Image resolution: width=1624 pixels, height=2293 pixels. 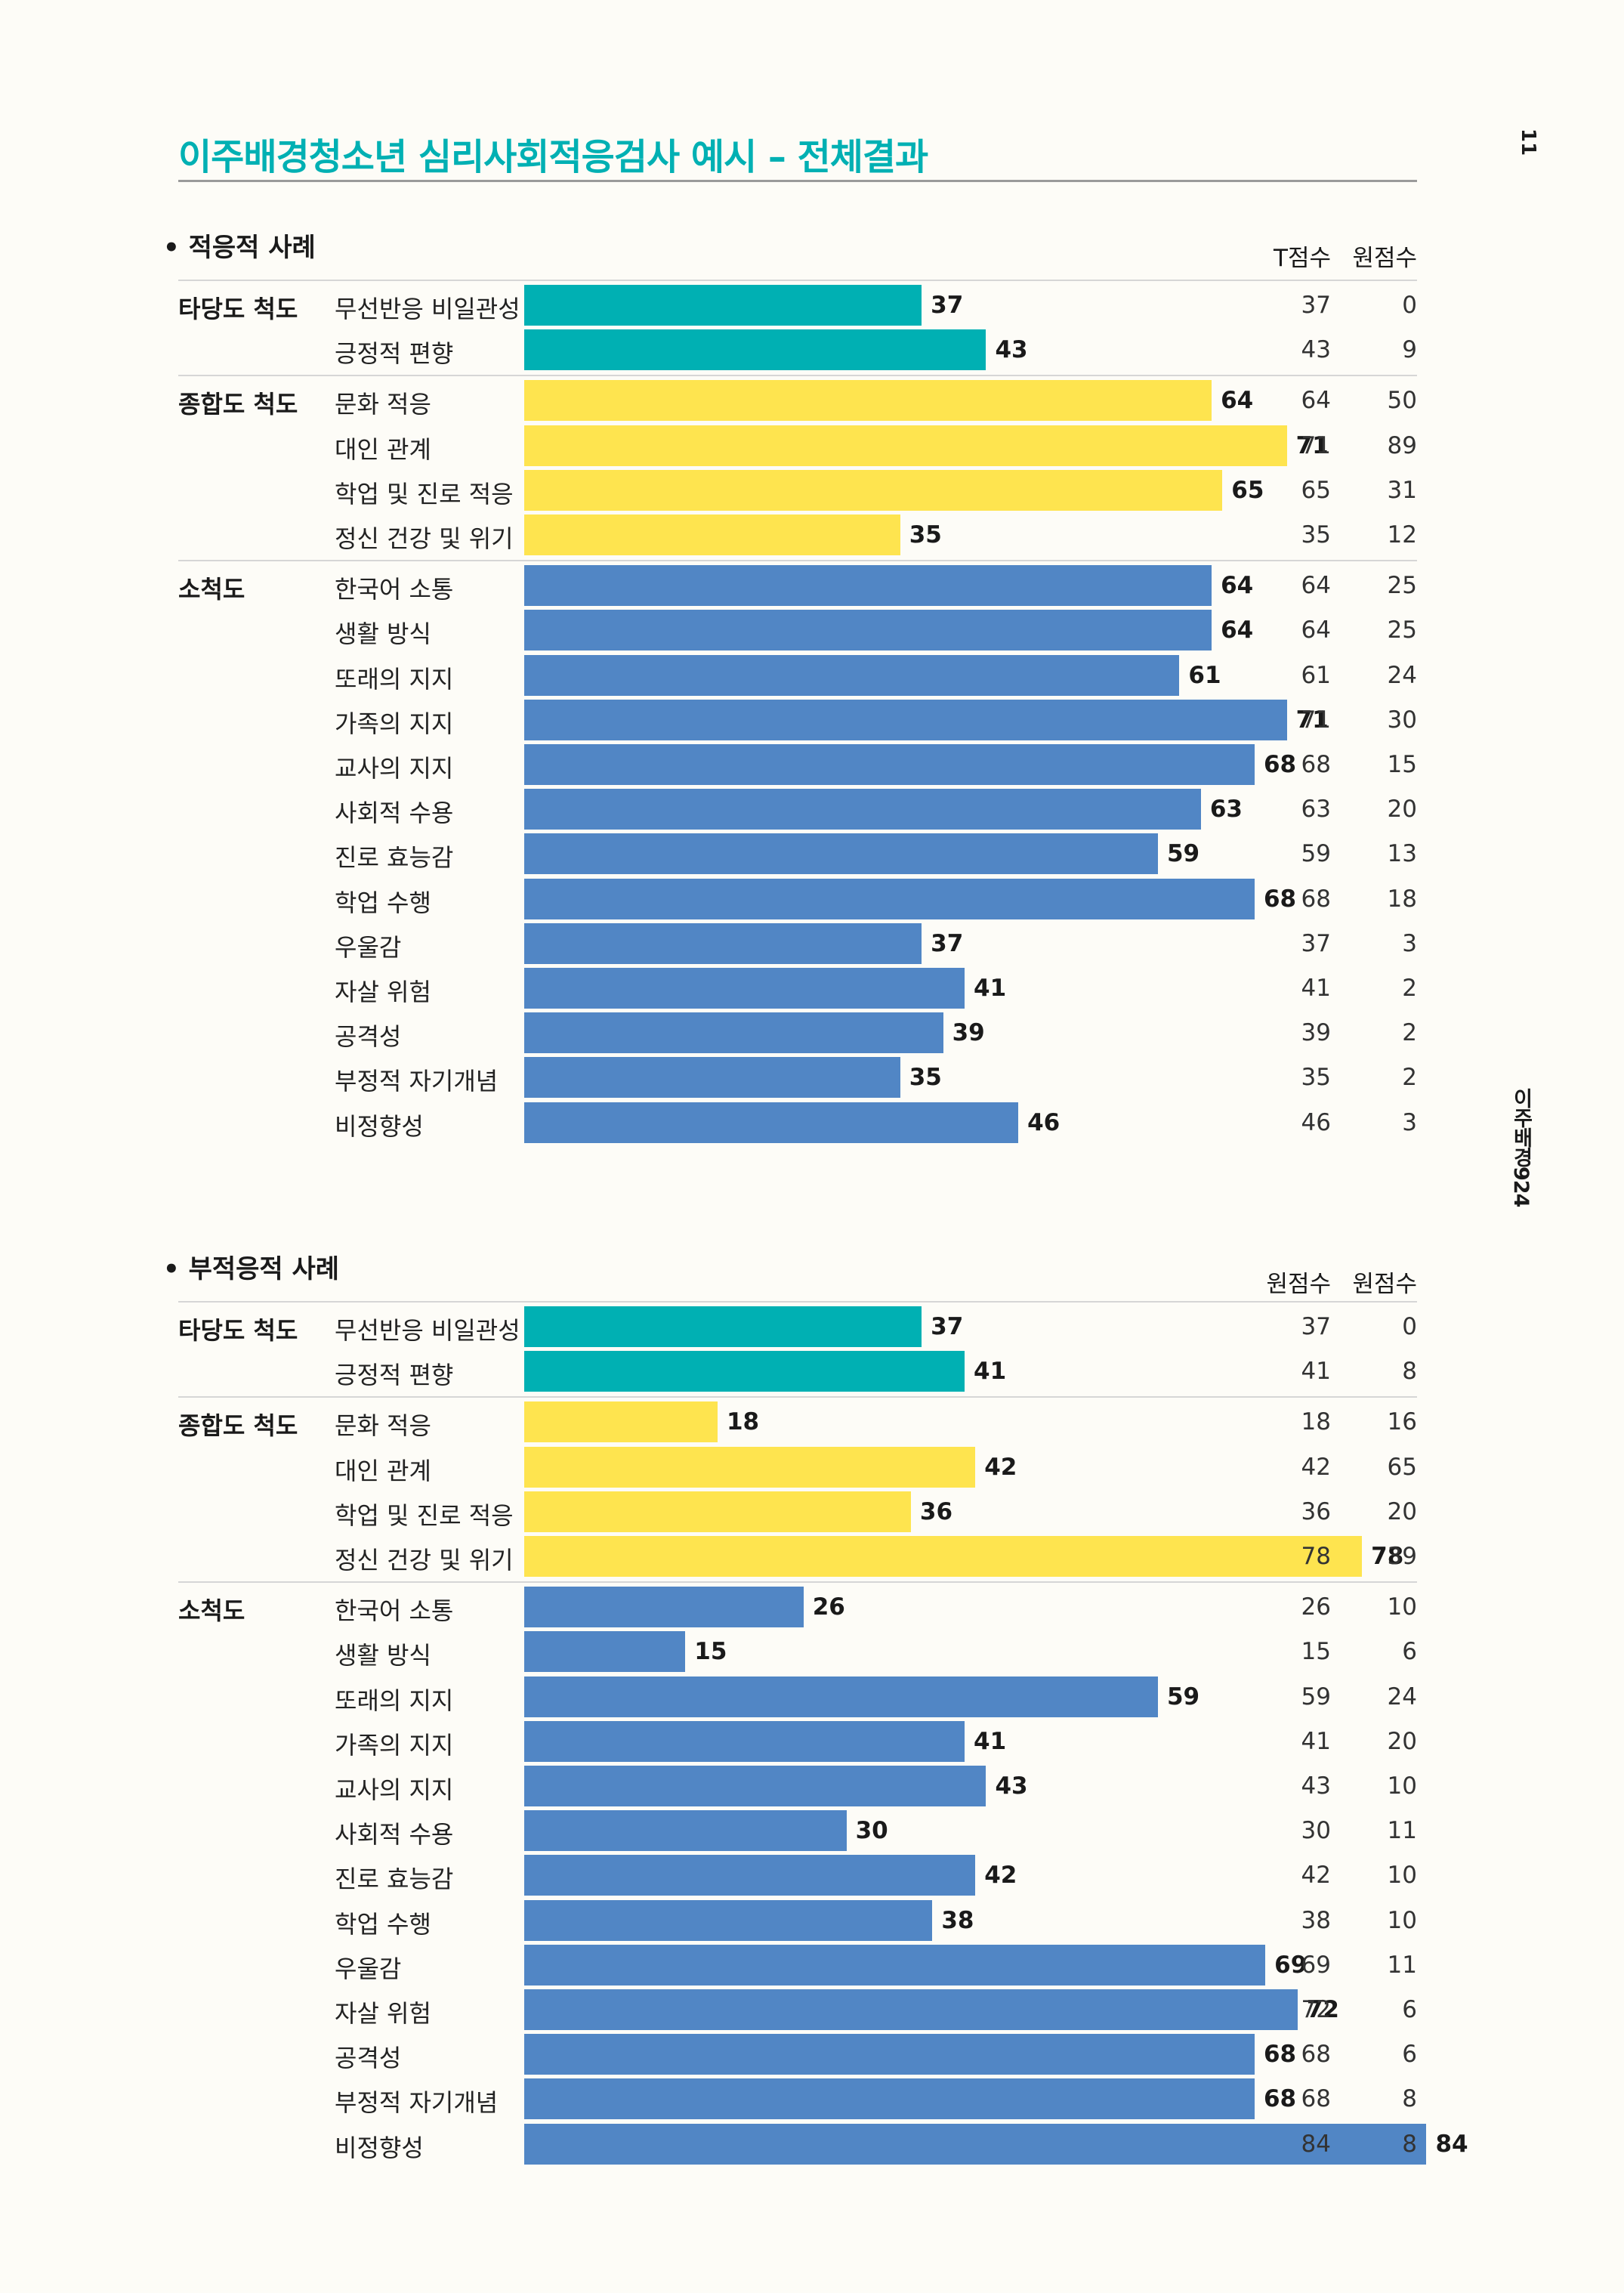 What do you see at coordinates (1402, 854) in the screenshot?
I see `raw-score-cell: 13` at bounding box center [1402, 854].